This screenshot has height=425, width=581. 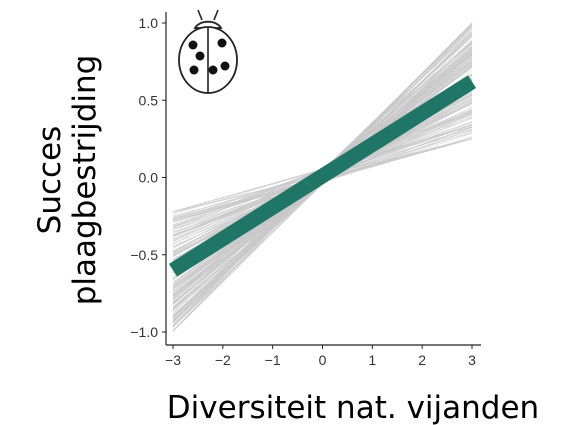 I want to click on y-tick-label: 0.0, so click(x=149, y=178).